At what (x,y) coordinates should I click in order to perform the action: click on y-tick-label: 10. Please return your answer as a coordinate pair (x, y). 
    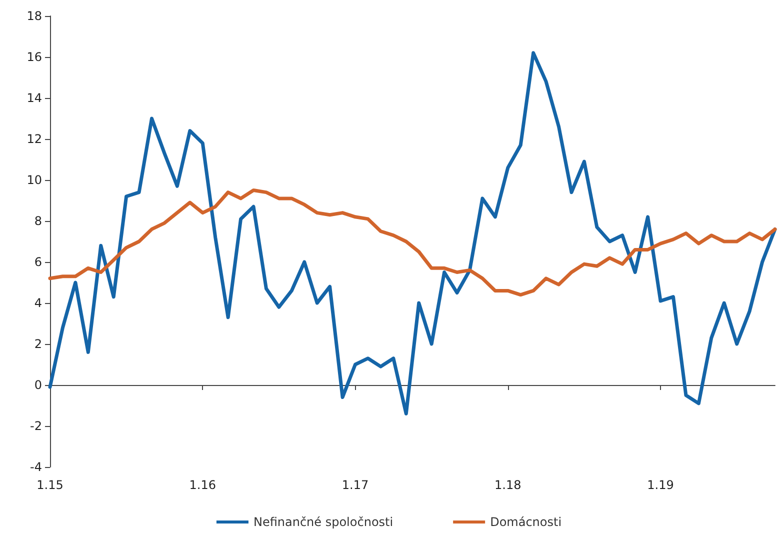
    Looking at the image, I should click on (34, 180).